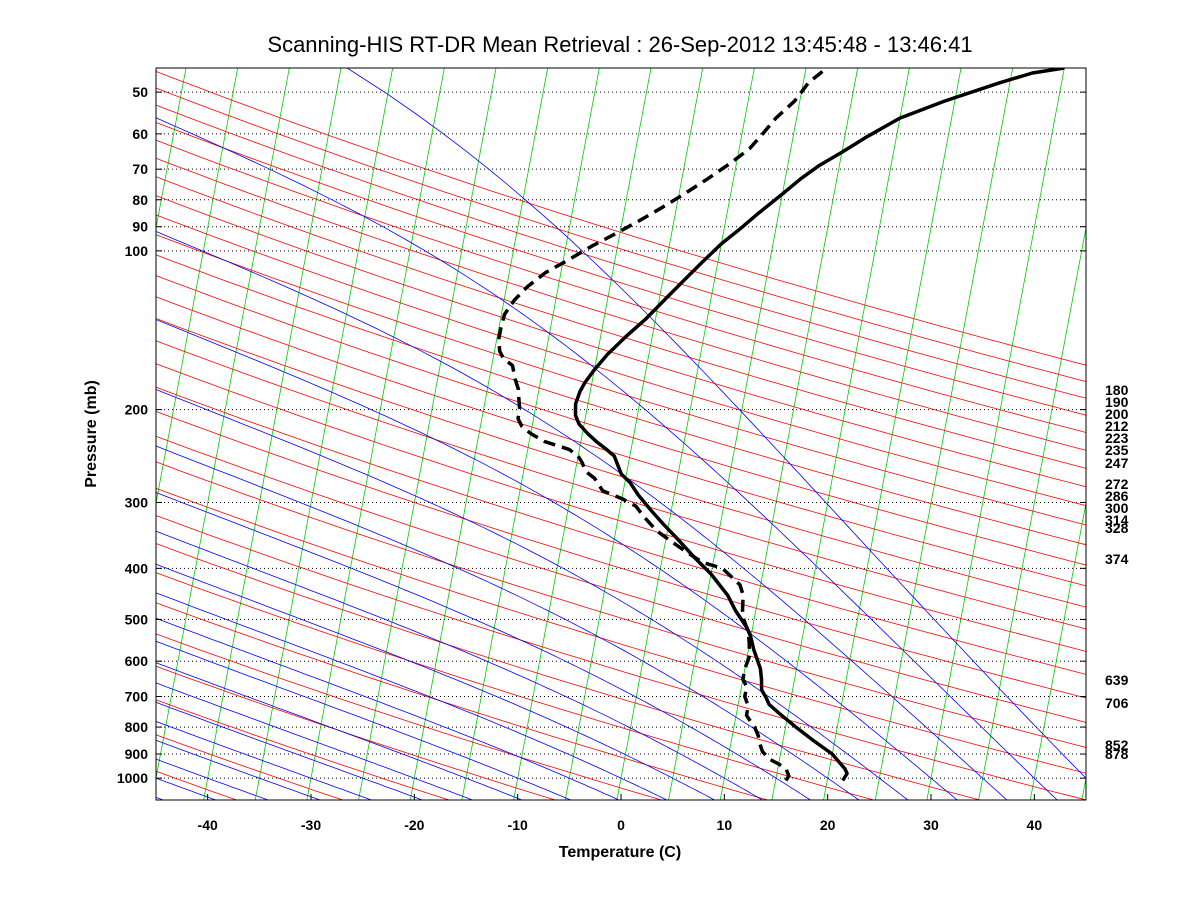  What do you see at coordinates (137, 661) in the screenshot?
I see `y-tick-label: 600` at bounding box center [137, 661].